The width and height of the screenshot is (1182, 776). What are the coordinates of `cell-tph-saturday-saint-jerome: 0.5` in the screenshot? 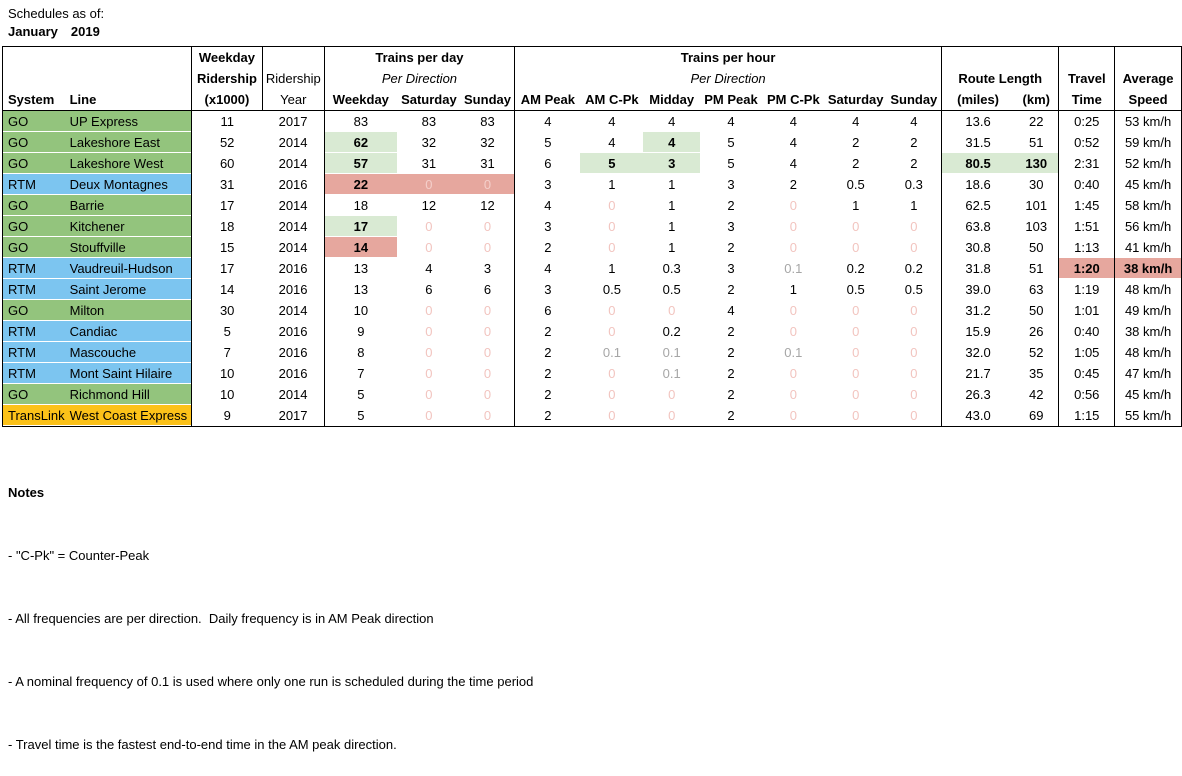 It's located at (855, 289).